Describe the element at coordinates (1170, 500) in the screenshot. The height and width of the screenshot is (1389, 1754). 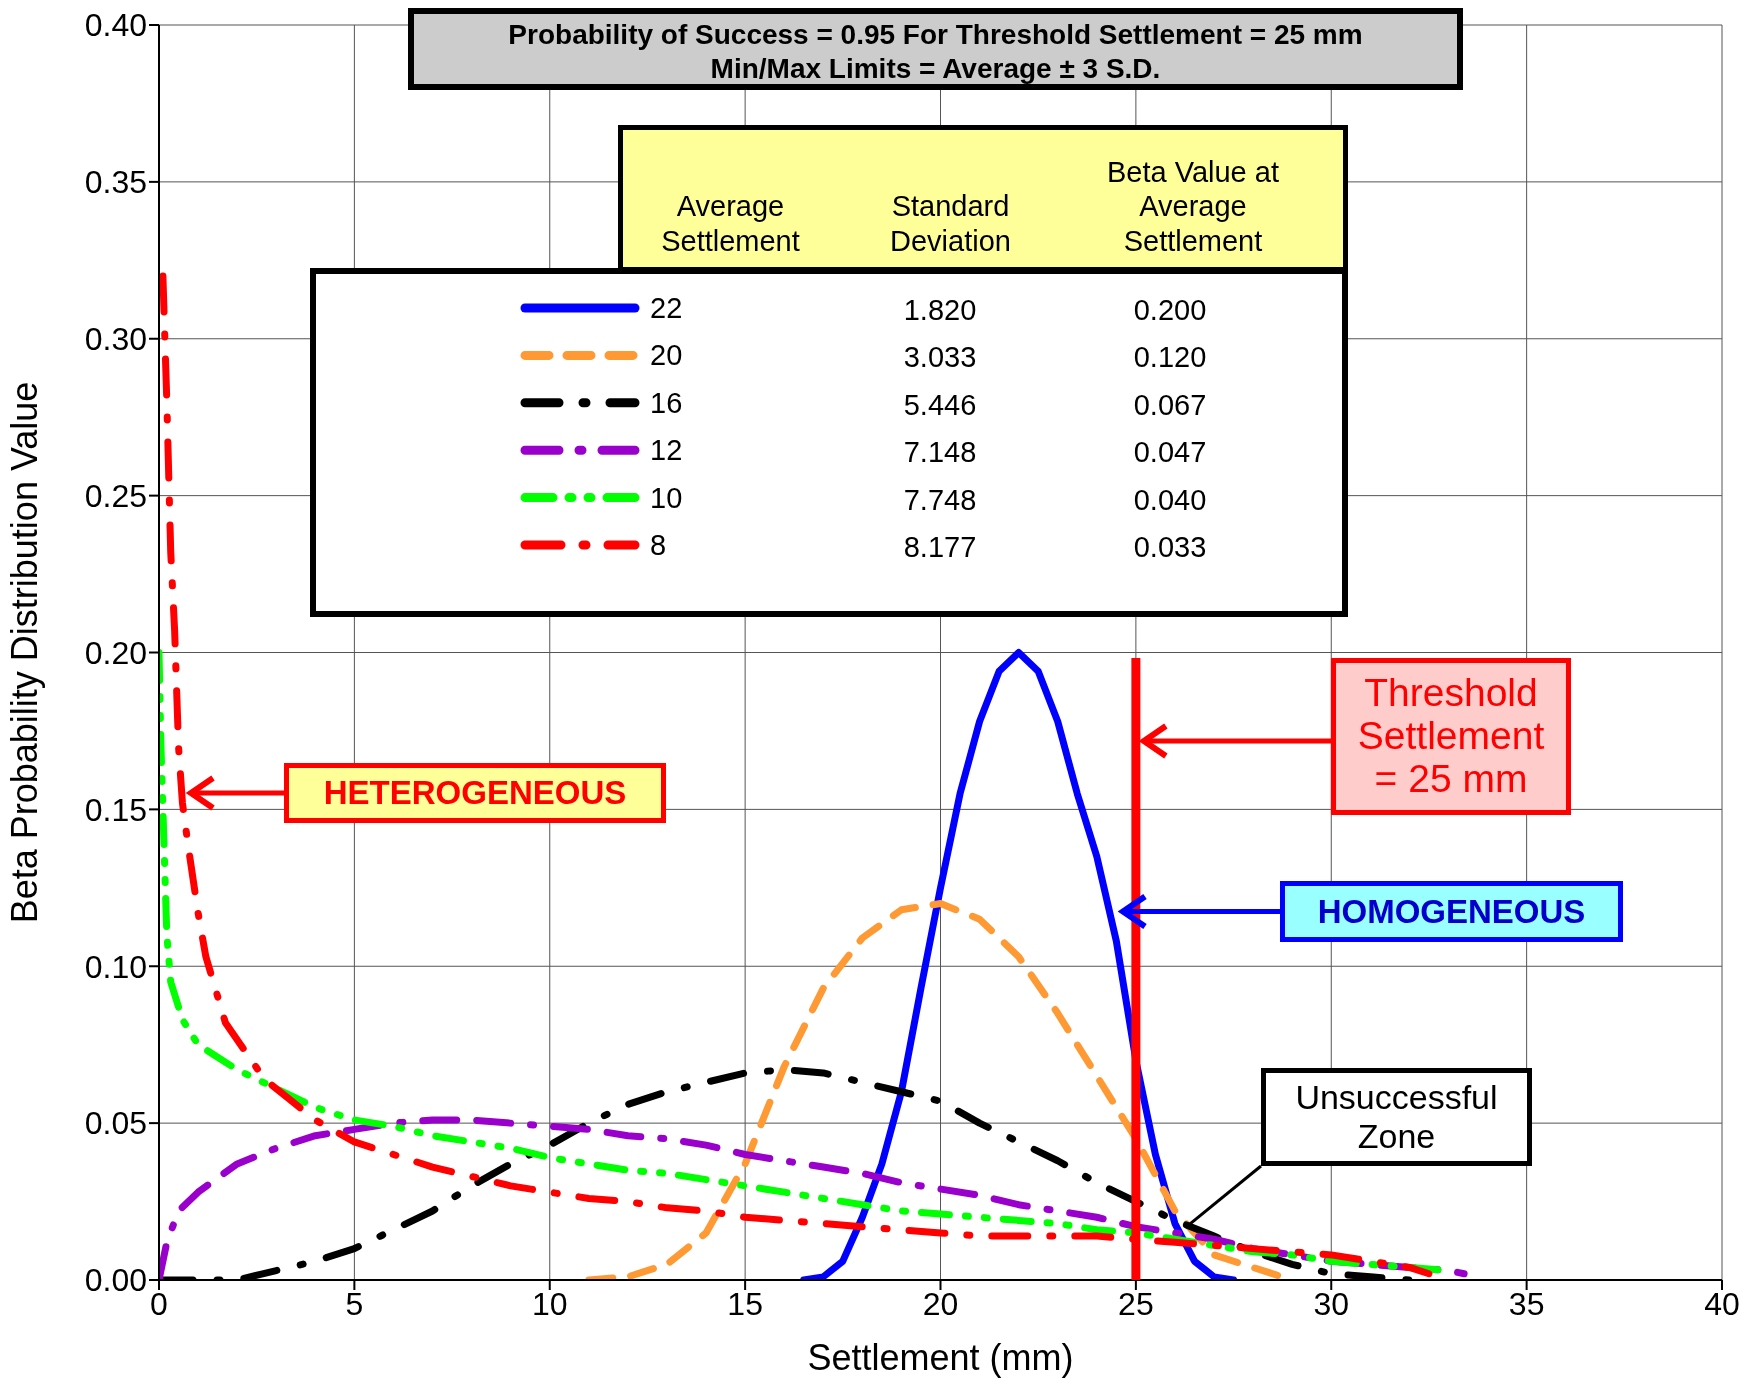
I see `annotation: 0.040` at that location.